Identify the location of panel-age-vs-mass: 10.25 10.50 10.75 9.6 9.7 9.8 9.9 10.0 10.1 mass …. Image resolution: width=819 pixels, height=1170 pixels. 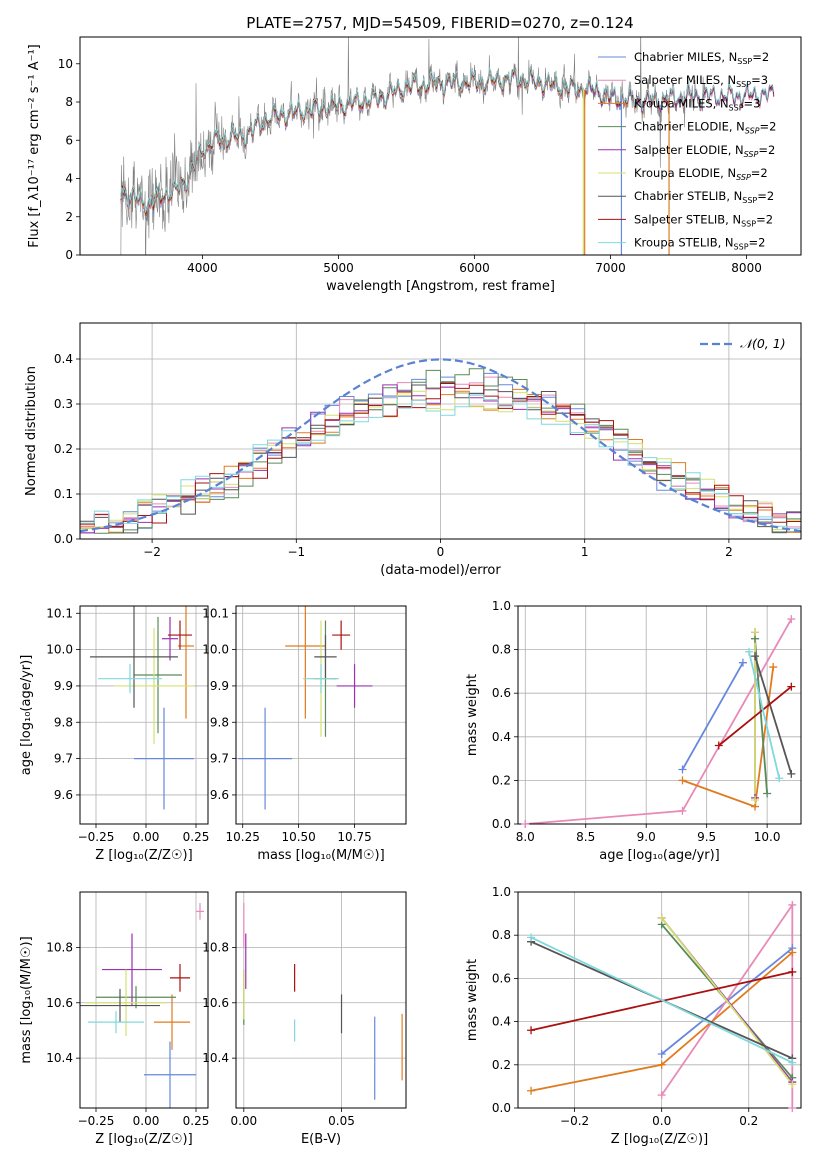
(304, 734).